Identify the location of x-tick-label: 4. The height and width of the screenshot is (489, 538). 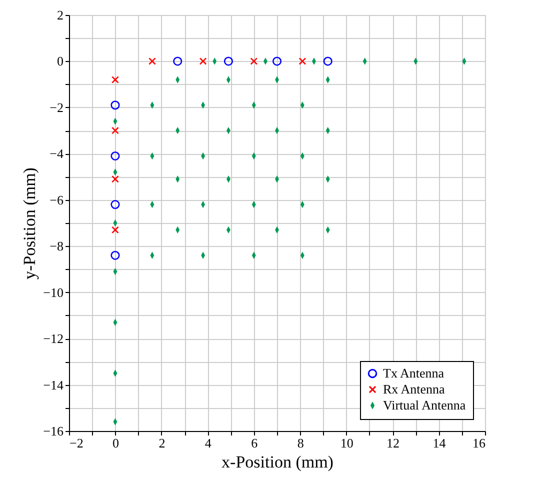
(208, 443).